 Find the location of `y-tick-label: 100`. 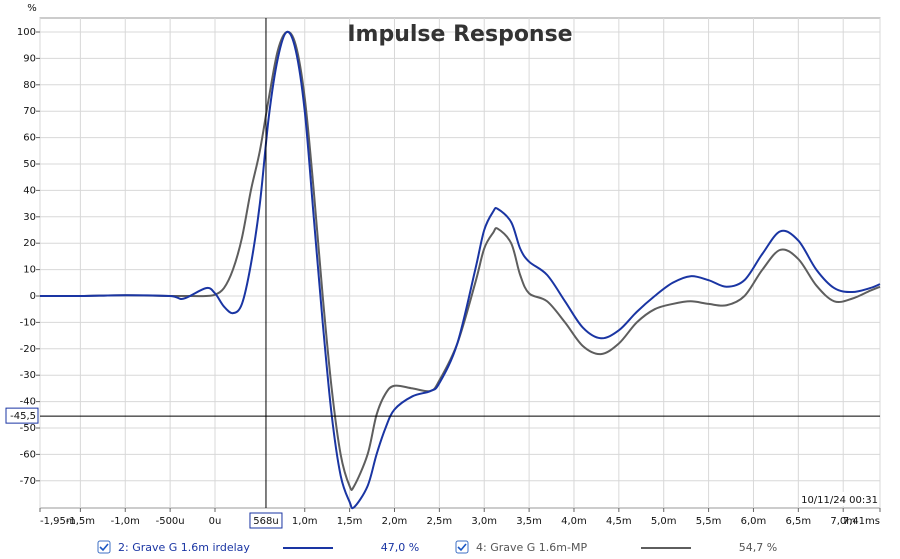

y-tick-label: 100 is located at coordinates (26, 32).